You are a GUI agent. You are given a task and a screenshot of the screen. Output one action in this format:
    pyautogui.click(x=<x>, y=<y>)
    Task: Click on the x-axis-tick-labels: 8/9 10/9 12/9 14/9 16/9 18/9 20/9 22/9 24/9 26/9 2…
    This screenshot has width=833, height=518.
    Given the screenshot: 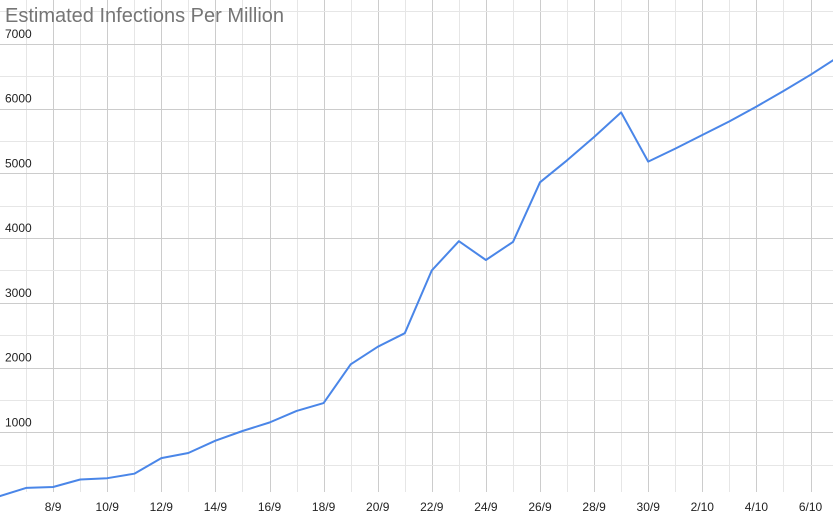 What is the action you would take?
    pyautogui.click(x=434, y=507)
    